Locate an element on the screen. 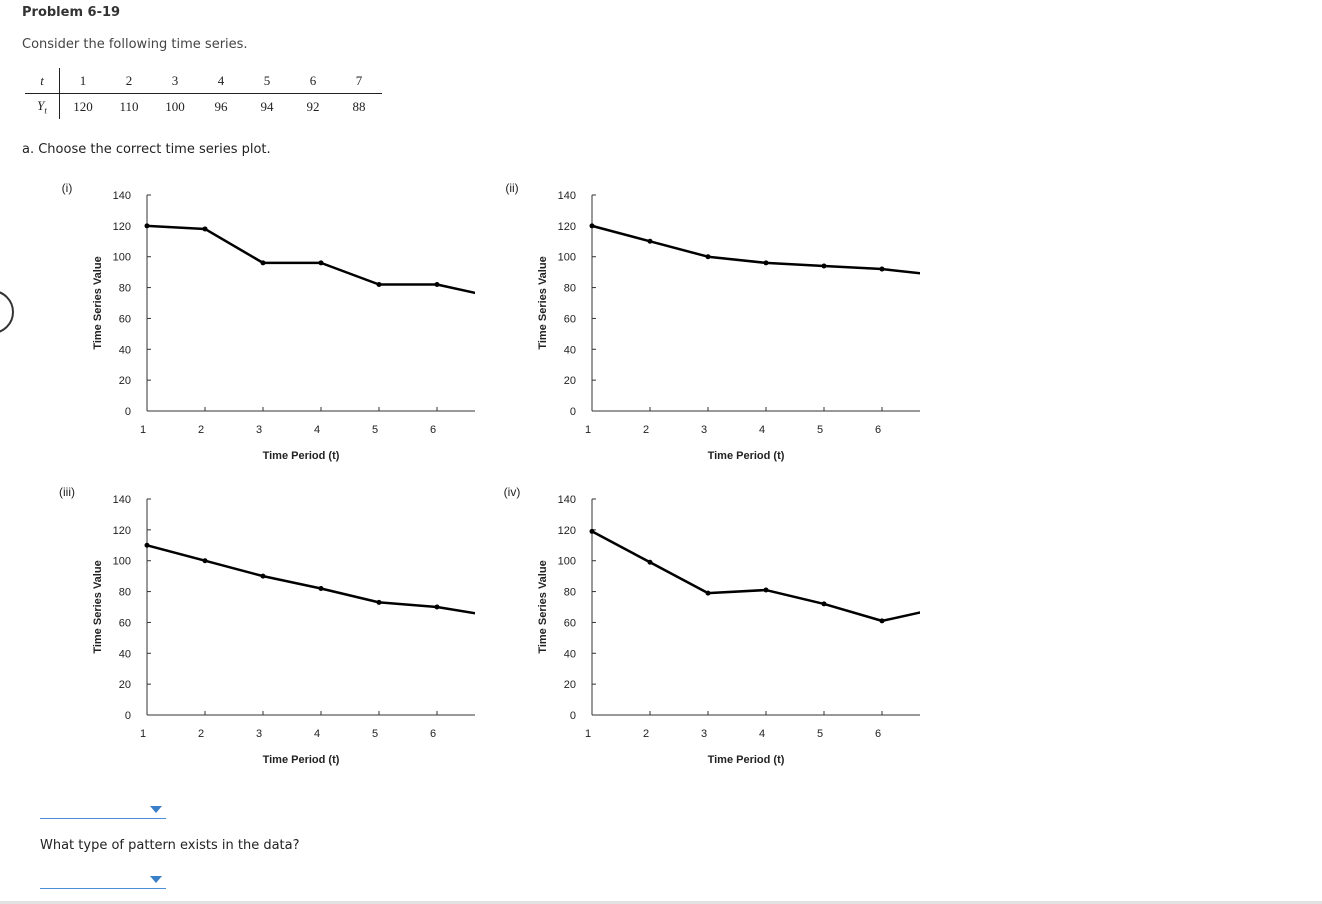  table-cell: 92 is located at coordinates (313, 106).